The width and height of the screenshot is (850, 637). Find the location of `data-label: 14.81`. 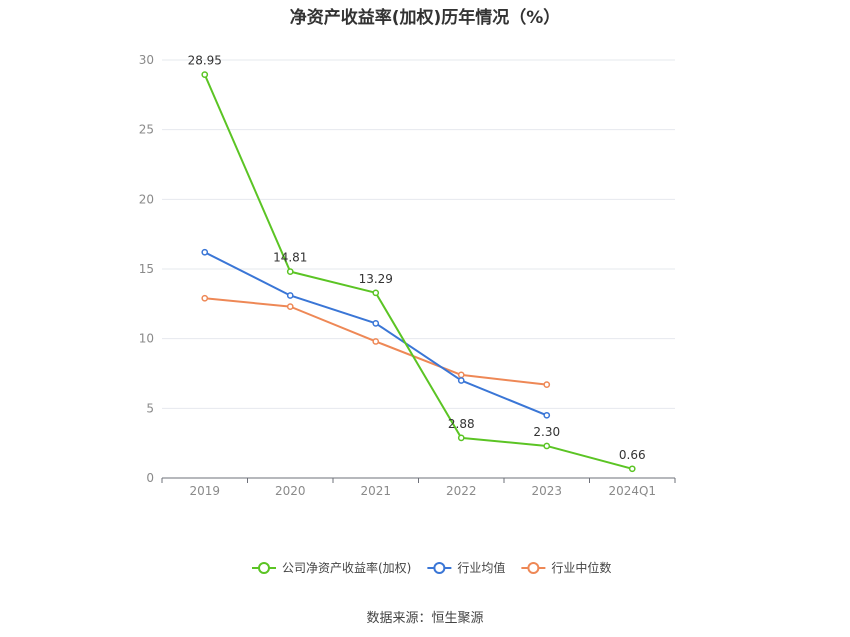

data-label: 14.81 is located at coordinates (290, 258).